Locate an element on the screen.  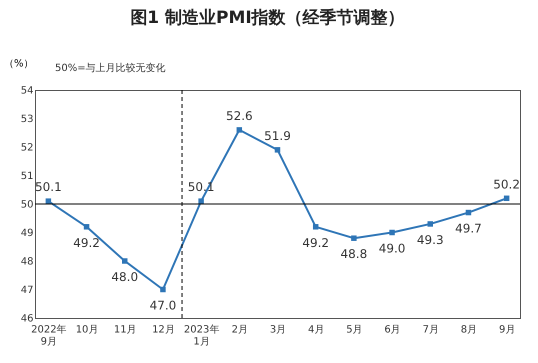
y-tick-label: 54 is located at coordinates (27, 91).